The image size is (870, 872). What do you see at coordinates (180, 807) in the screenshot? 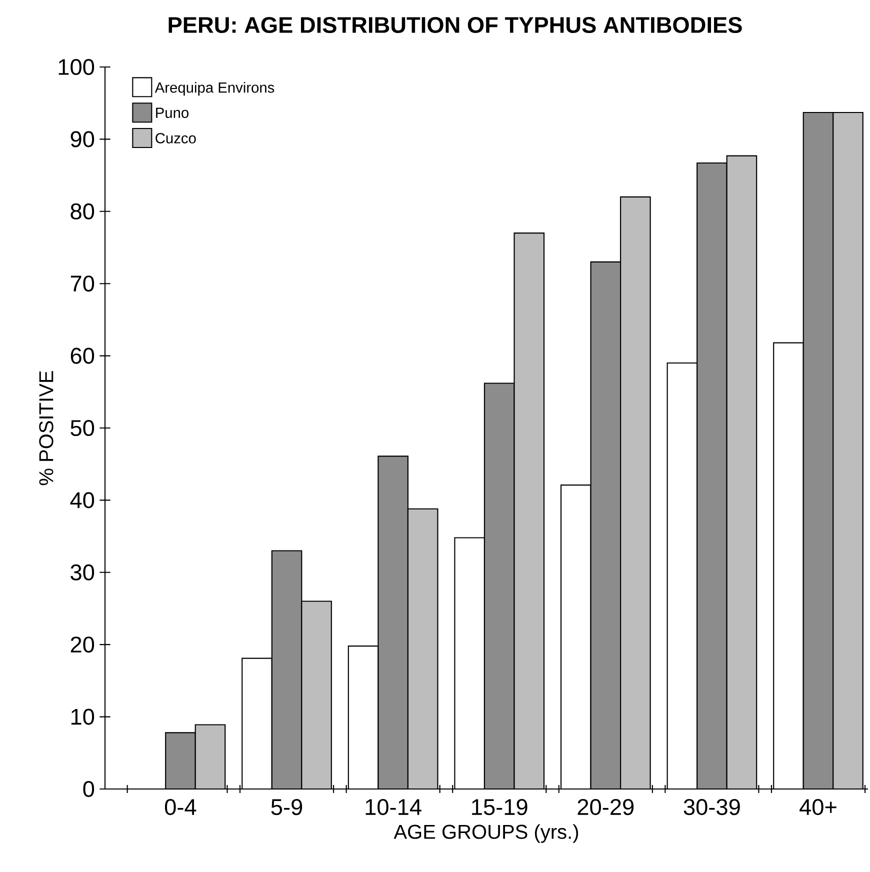
I see `x-tick-label: 0-4` at bounding box center [180, 807].